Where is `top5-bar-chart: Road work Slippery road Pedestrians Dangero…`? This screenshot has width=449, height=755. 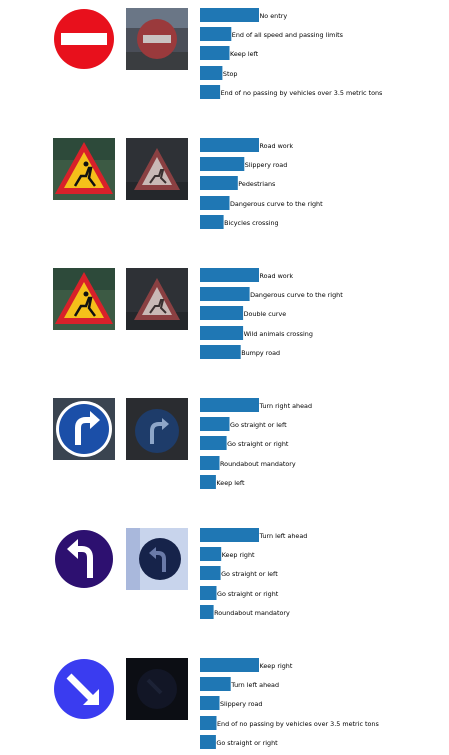 top5-bar-chart: Road work Slippery road Pedestrians Dangero… is located at coordinates (261, 183).